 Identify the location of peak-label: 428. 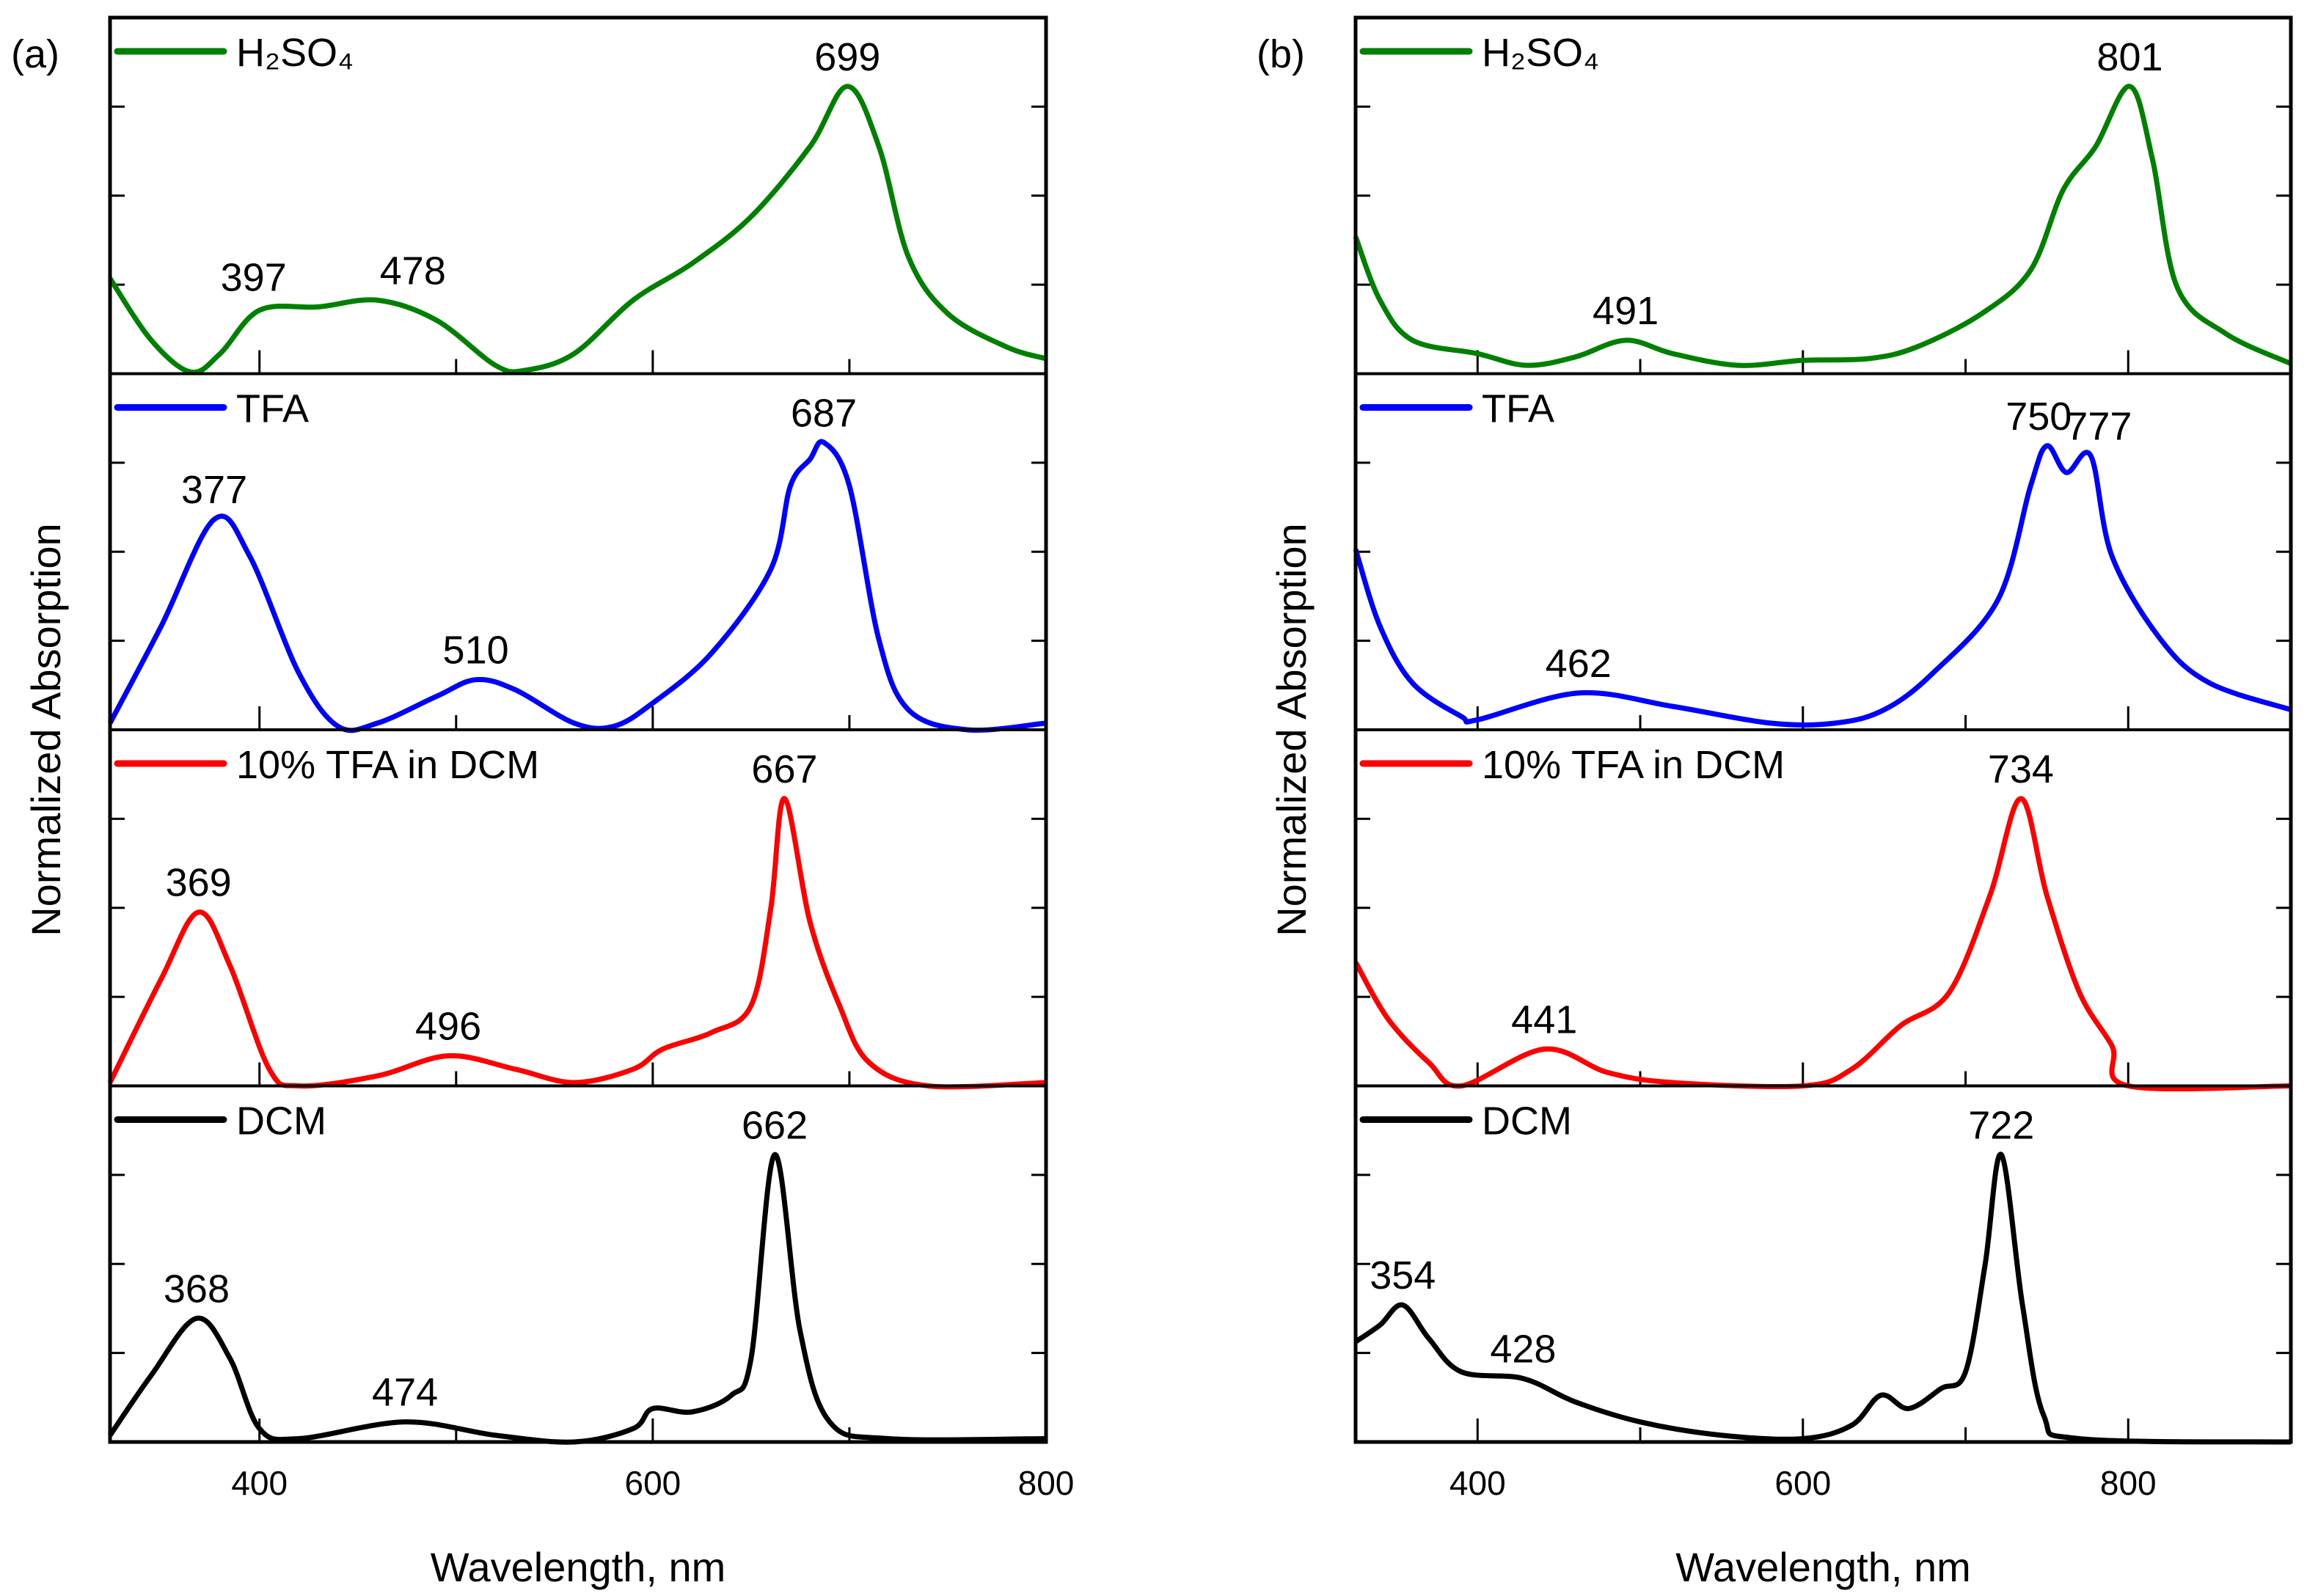
(1523, 1349).